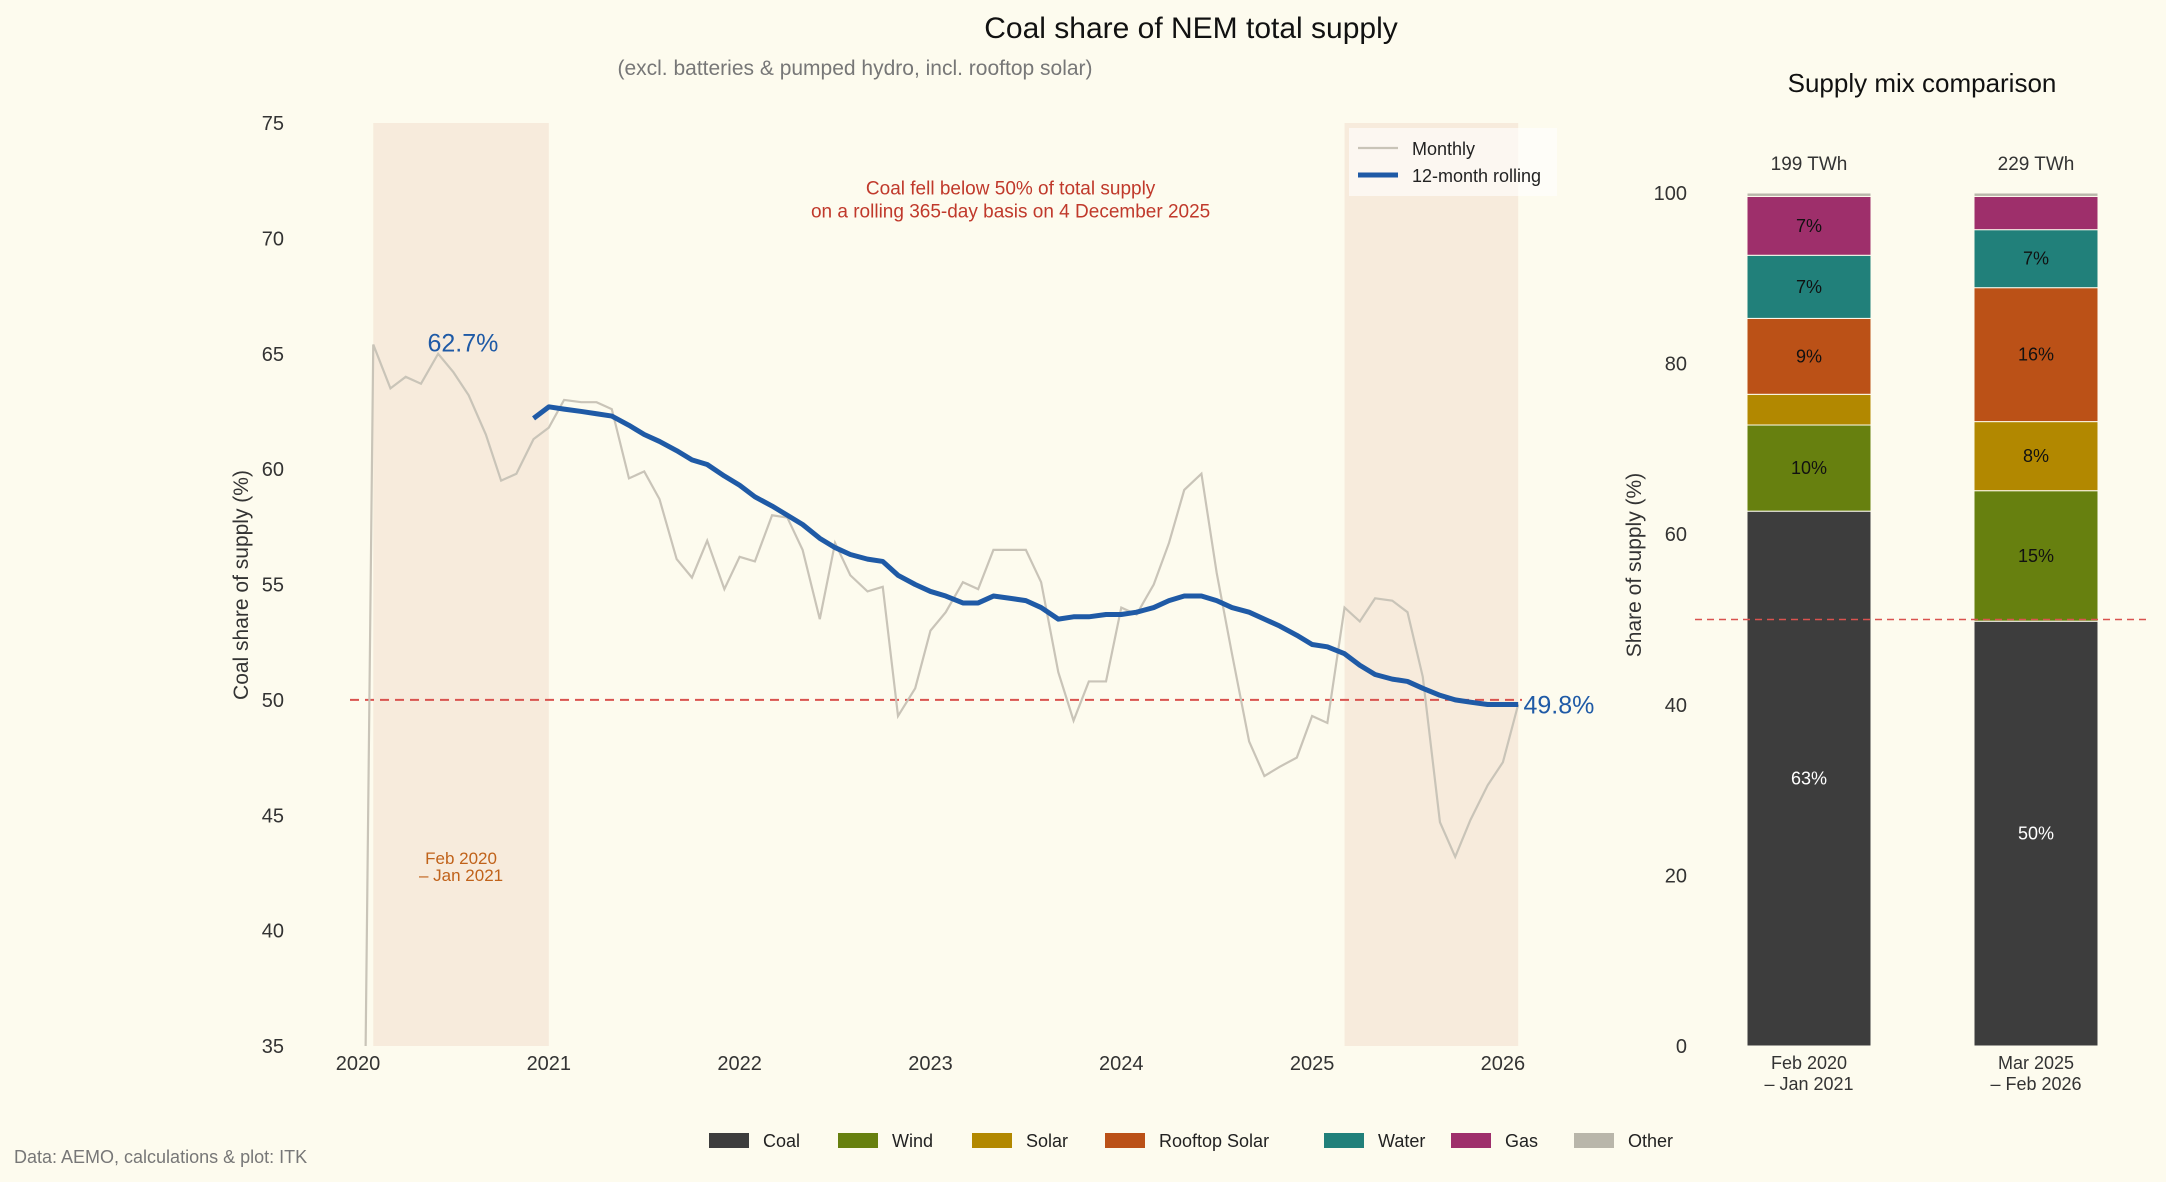 The image size is (2166, 1182). What do you see at coordinates (1922, 619) in the screenshot?
I see `bar-stacks: 63% 10% 9% 7% 7% 50% 15% 8% 16% 7%` at bounding box center [1922, 619].